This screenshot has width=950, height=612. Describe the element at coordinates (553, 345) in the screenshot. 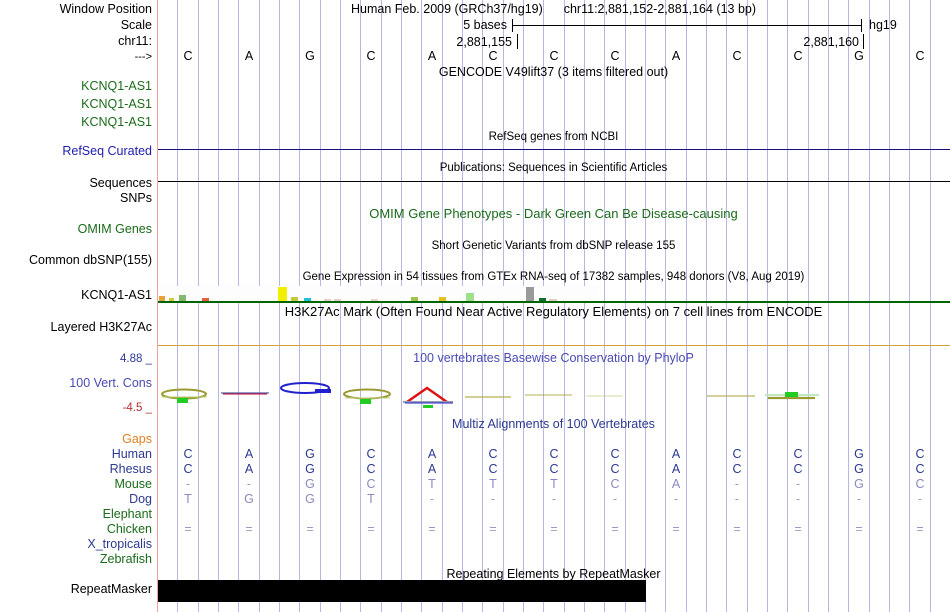

I see `h3k27ac-baseline` at that location.